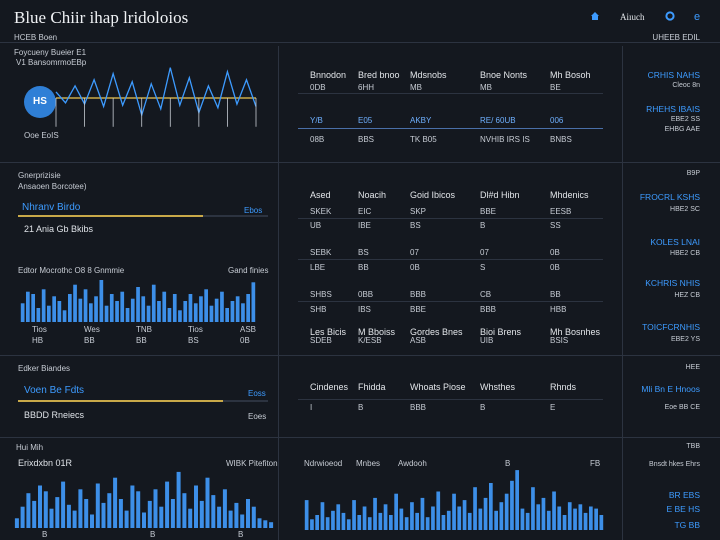 Image resolution: width=720 pixels, height=540 pixels. I want to click on panel4-bar-value: Eoss, so click(257, 393).